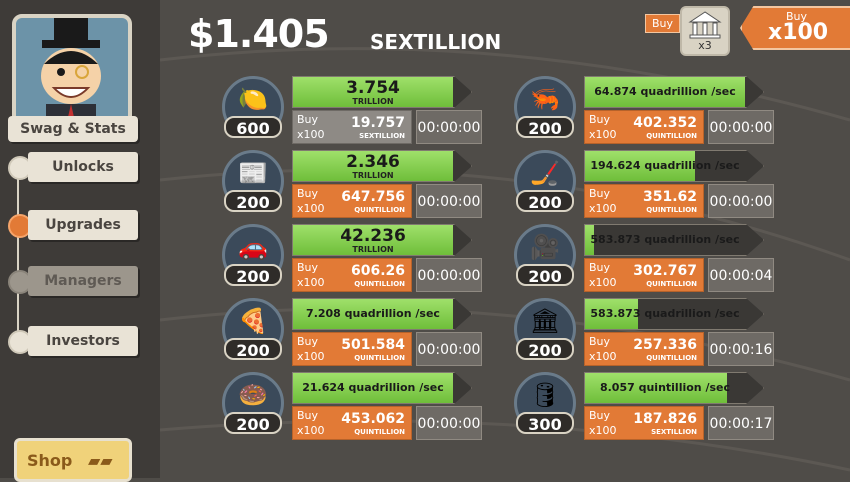  I want to click on buy-cost: 501.584, so click(373, 345).